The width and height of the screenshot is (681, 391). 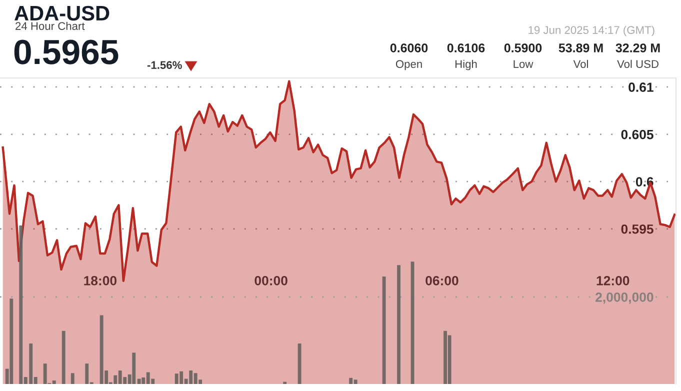 I want to click on text: 53.89 M, so click(x=580, y=48).